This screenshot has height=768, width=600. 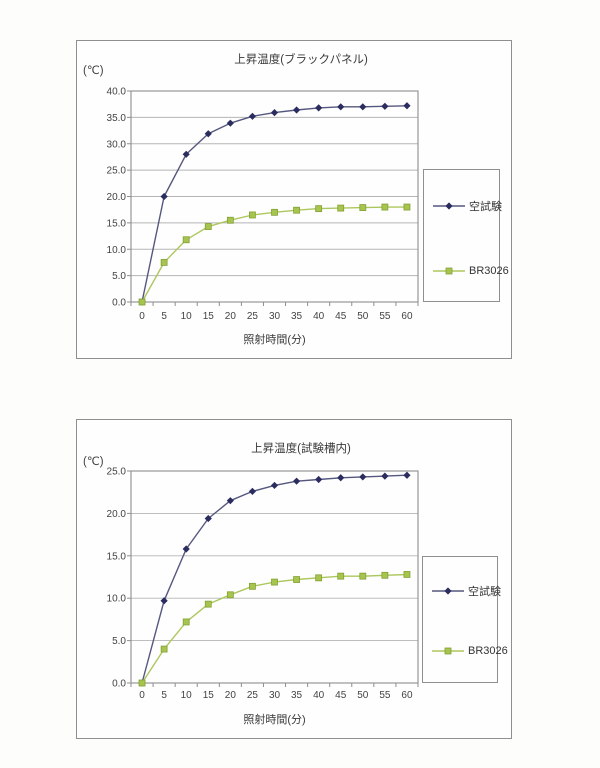 What do you see at coordinates (117, 144) in the screenshot?
I see `svg-text: 30.0` at bounding box center [117, 144].